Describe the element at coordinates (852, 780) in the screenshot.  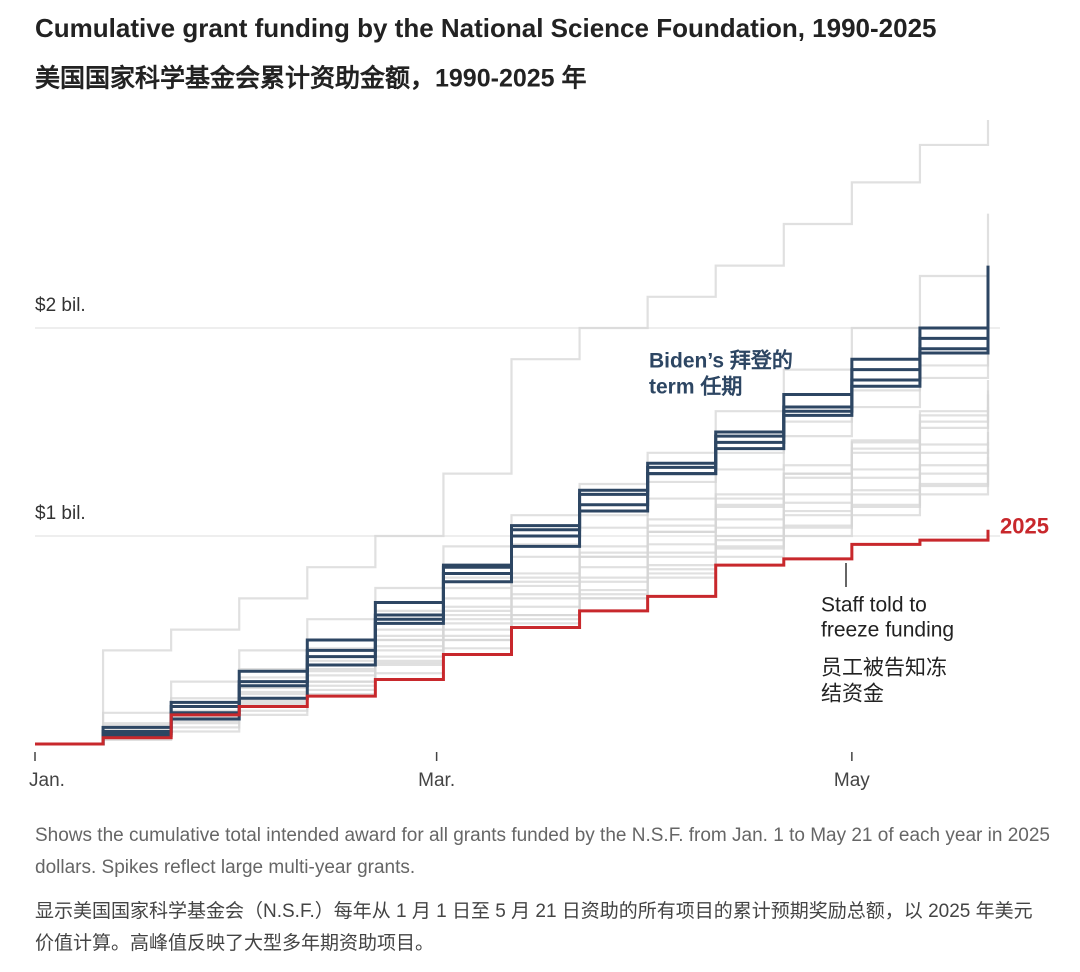
I see `x-tick-label: May` at that location.